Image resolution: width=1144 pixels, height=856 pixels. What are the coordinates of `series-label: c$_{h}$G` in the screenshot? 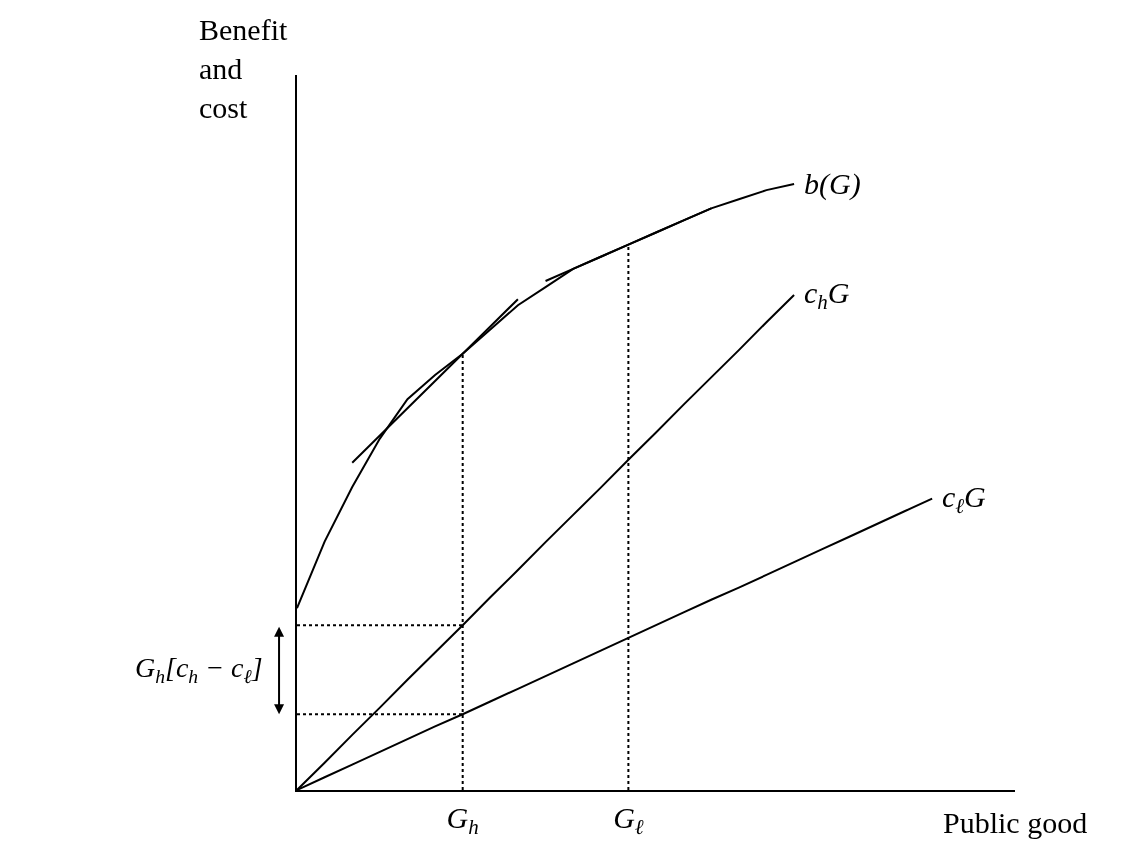 It's located at (827, 295).